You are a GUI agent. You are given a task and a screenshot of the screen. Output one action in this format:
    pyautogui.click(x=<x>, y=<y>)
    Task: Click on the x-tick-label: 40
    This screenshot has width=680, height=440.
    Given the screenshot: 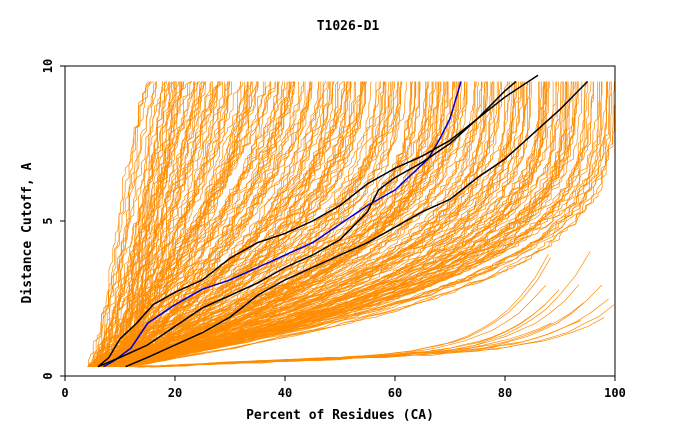 What is the action you would take?
    pyautogui.click(x=285, y=393)
    